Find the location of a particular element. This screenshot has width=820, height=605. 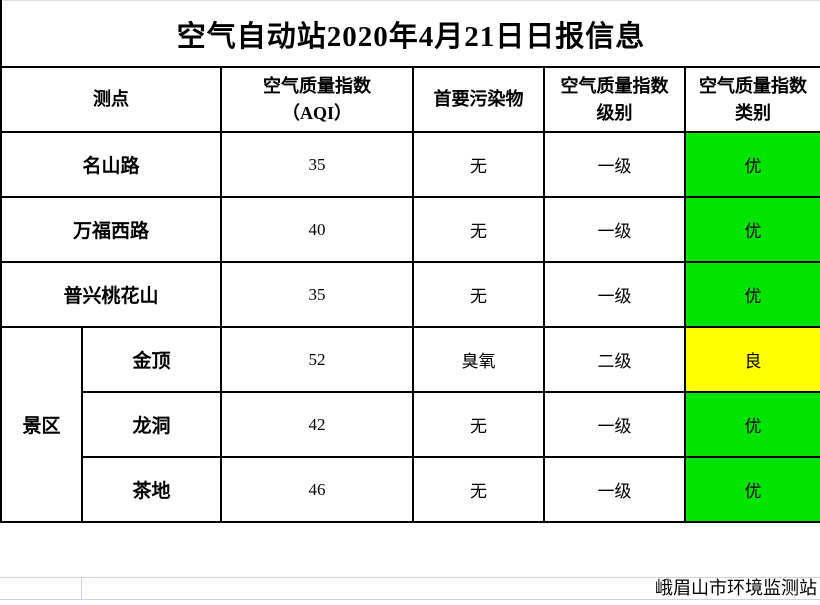

gridline-divider is located at coordinates (81, 588).